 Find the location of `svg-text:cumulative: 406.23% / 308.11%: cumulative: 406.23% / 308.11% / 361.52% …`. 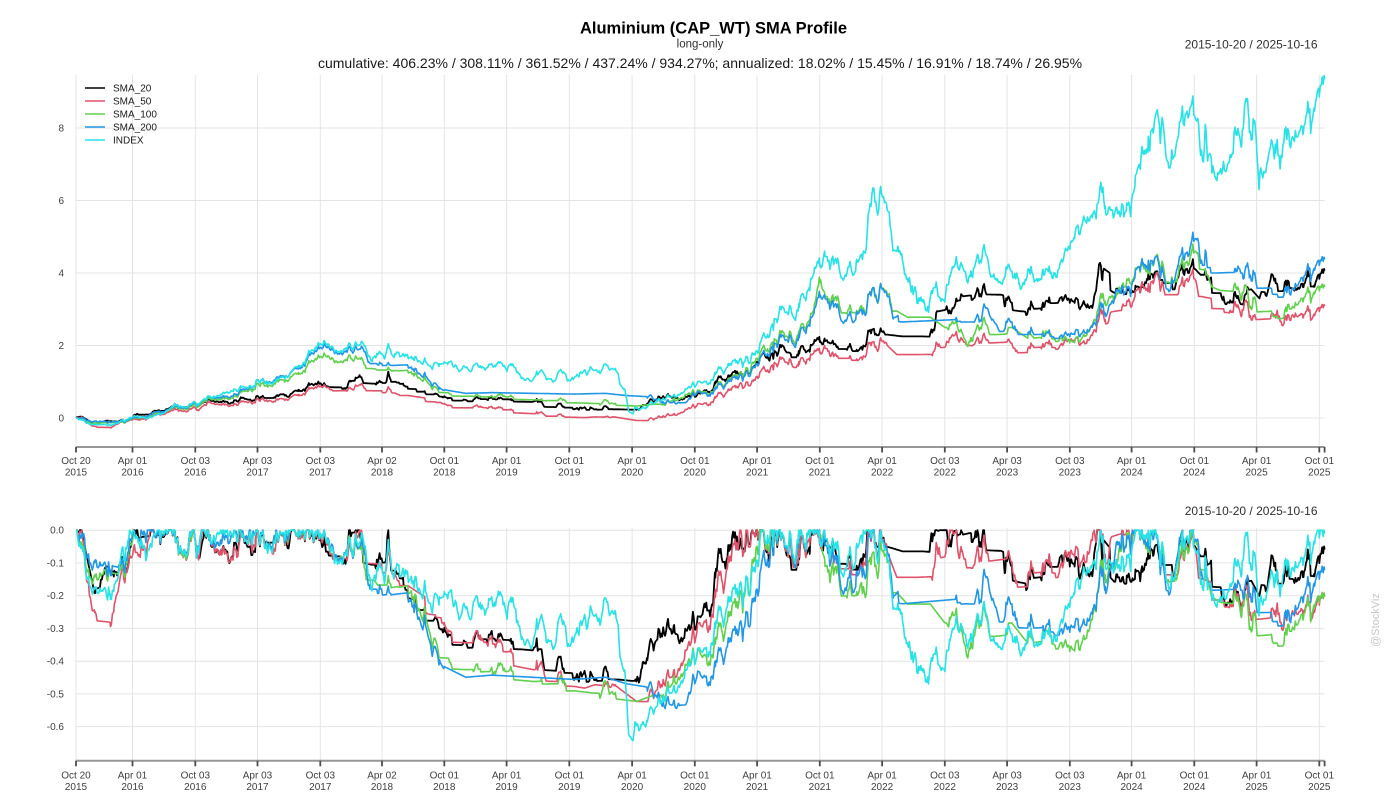

svg-text:cumulative: 406.23% / 308.11%: cumulative: 406.23% / 308.11% / 361.52% … is located at coordinates (700, 63).